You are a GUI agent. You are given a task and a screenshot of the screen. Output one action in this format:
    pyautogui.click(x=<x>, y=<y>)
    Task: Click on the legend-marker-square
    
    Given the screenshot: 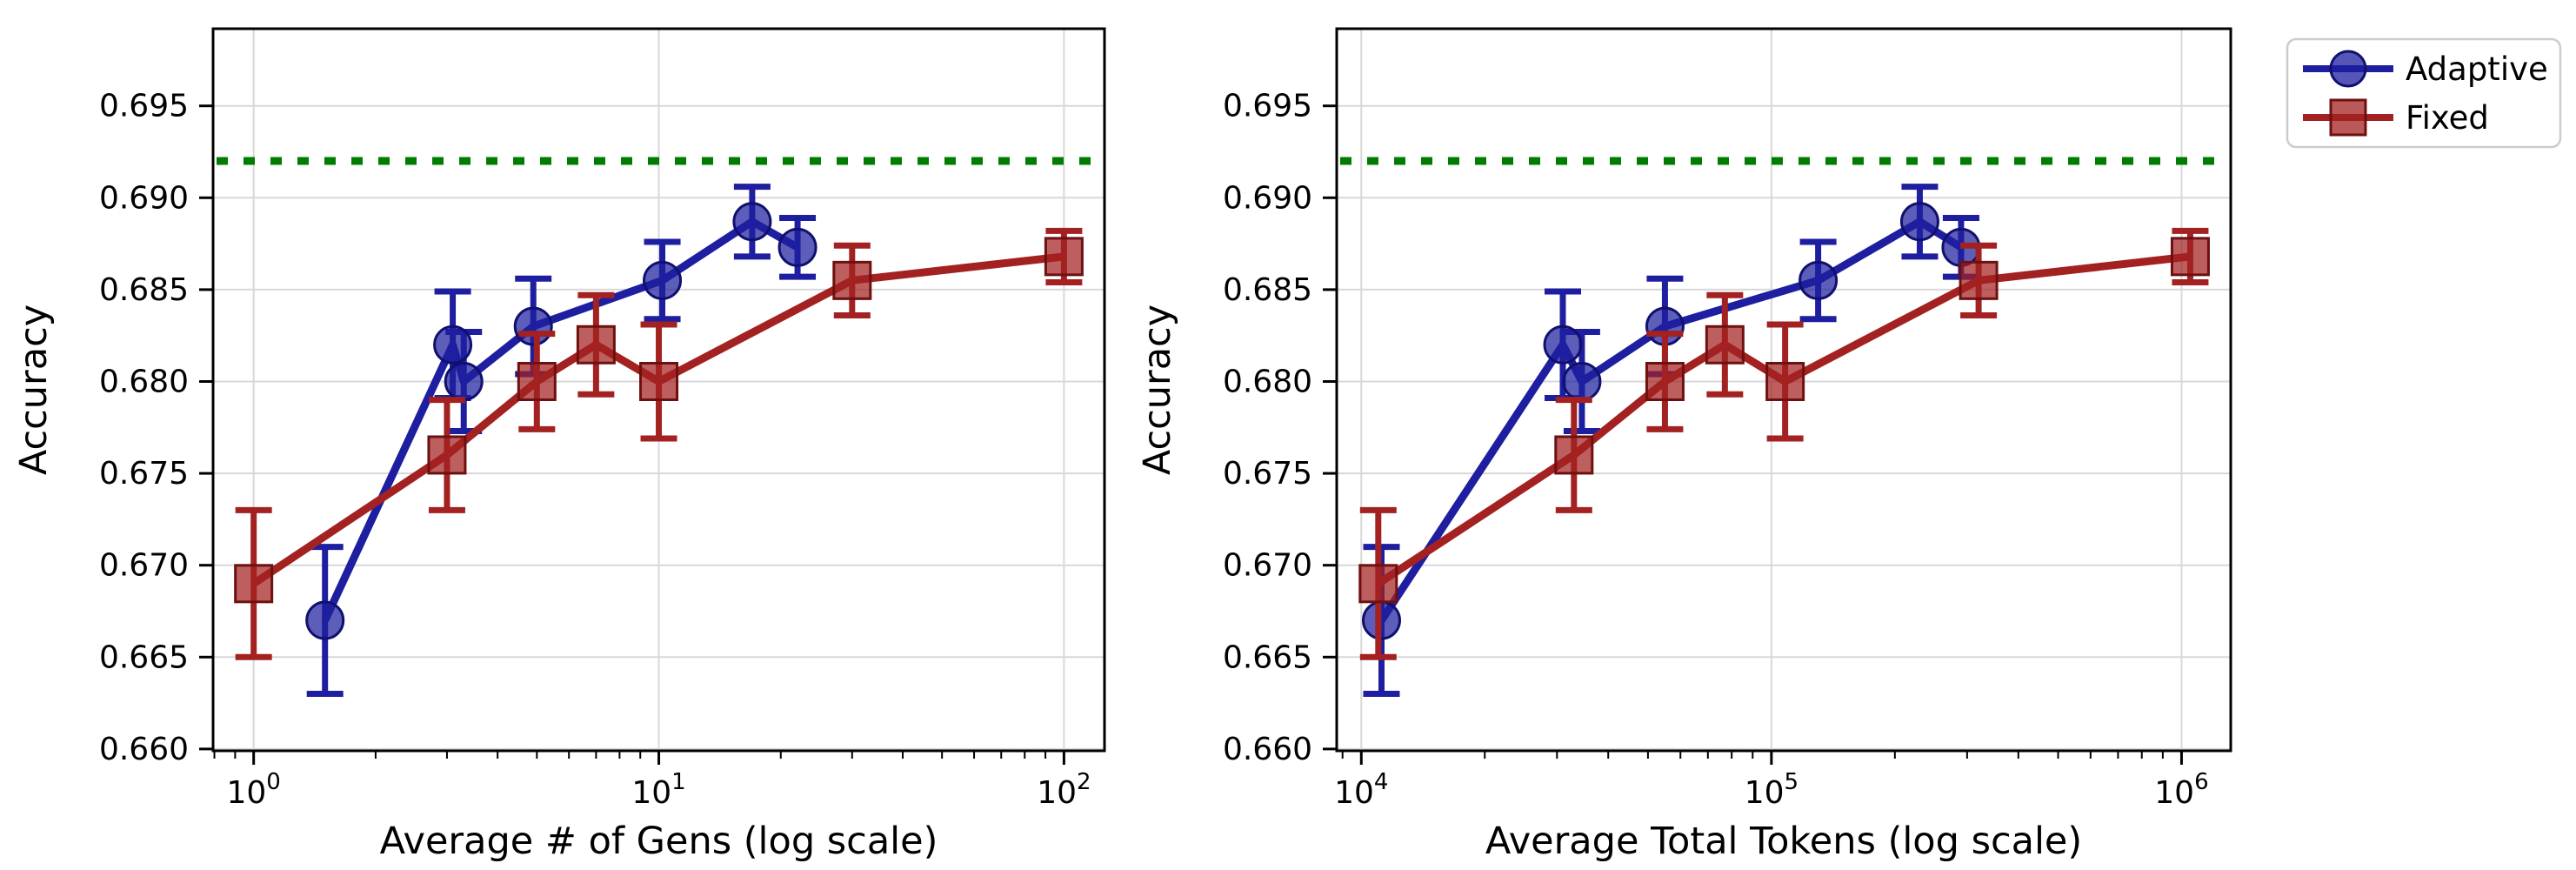 What is the action you would take?
    pyautogui.click(x=2348, y=117)
    